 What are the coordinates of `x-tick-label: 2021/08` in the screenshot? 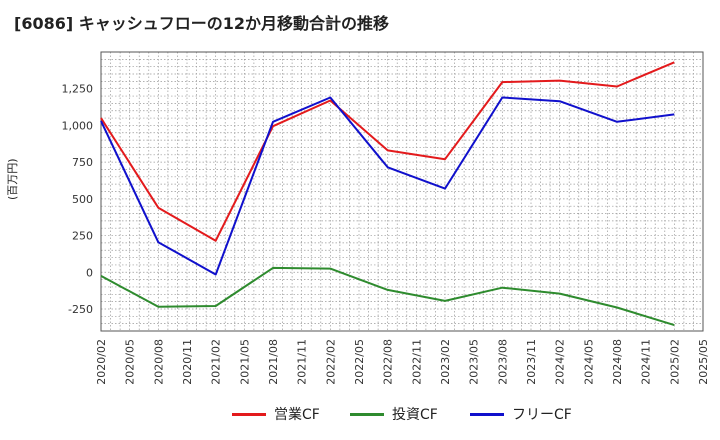 It's located at (273, 362).